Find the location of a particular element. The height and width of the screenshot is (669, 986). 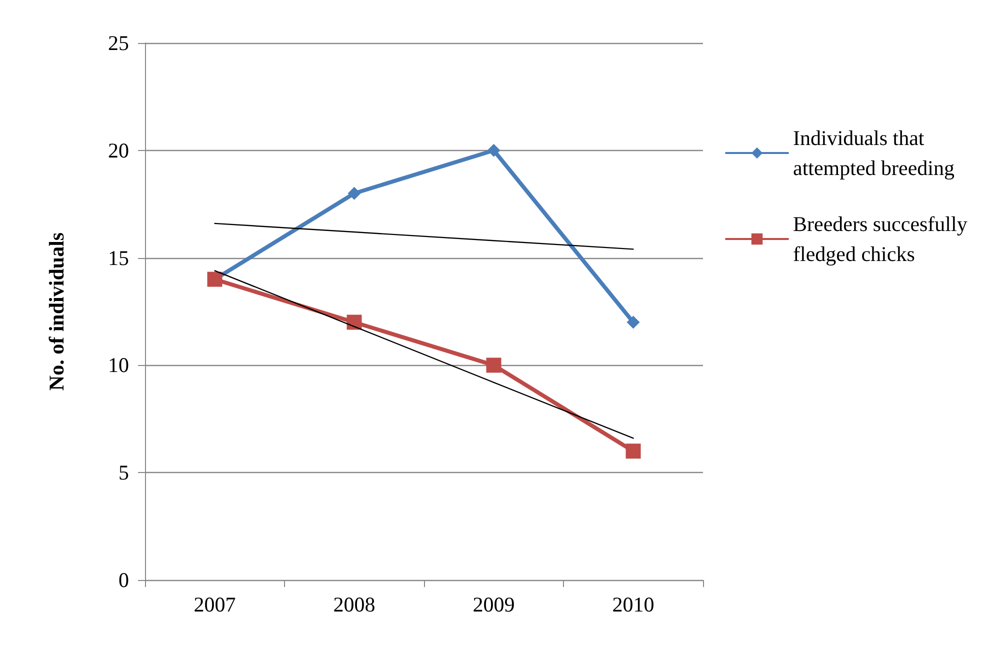

y-axis-title: No. of individuals is located at coordinates (56, 311).